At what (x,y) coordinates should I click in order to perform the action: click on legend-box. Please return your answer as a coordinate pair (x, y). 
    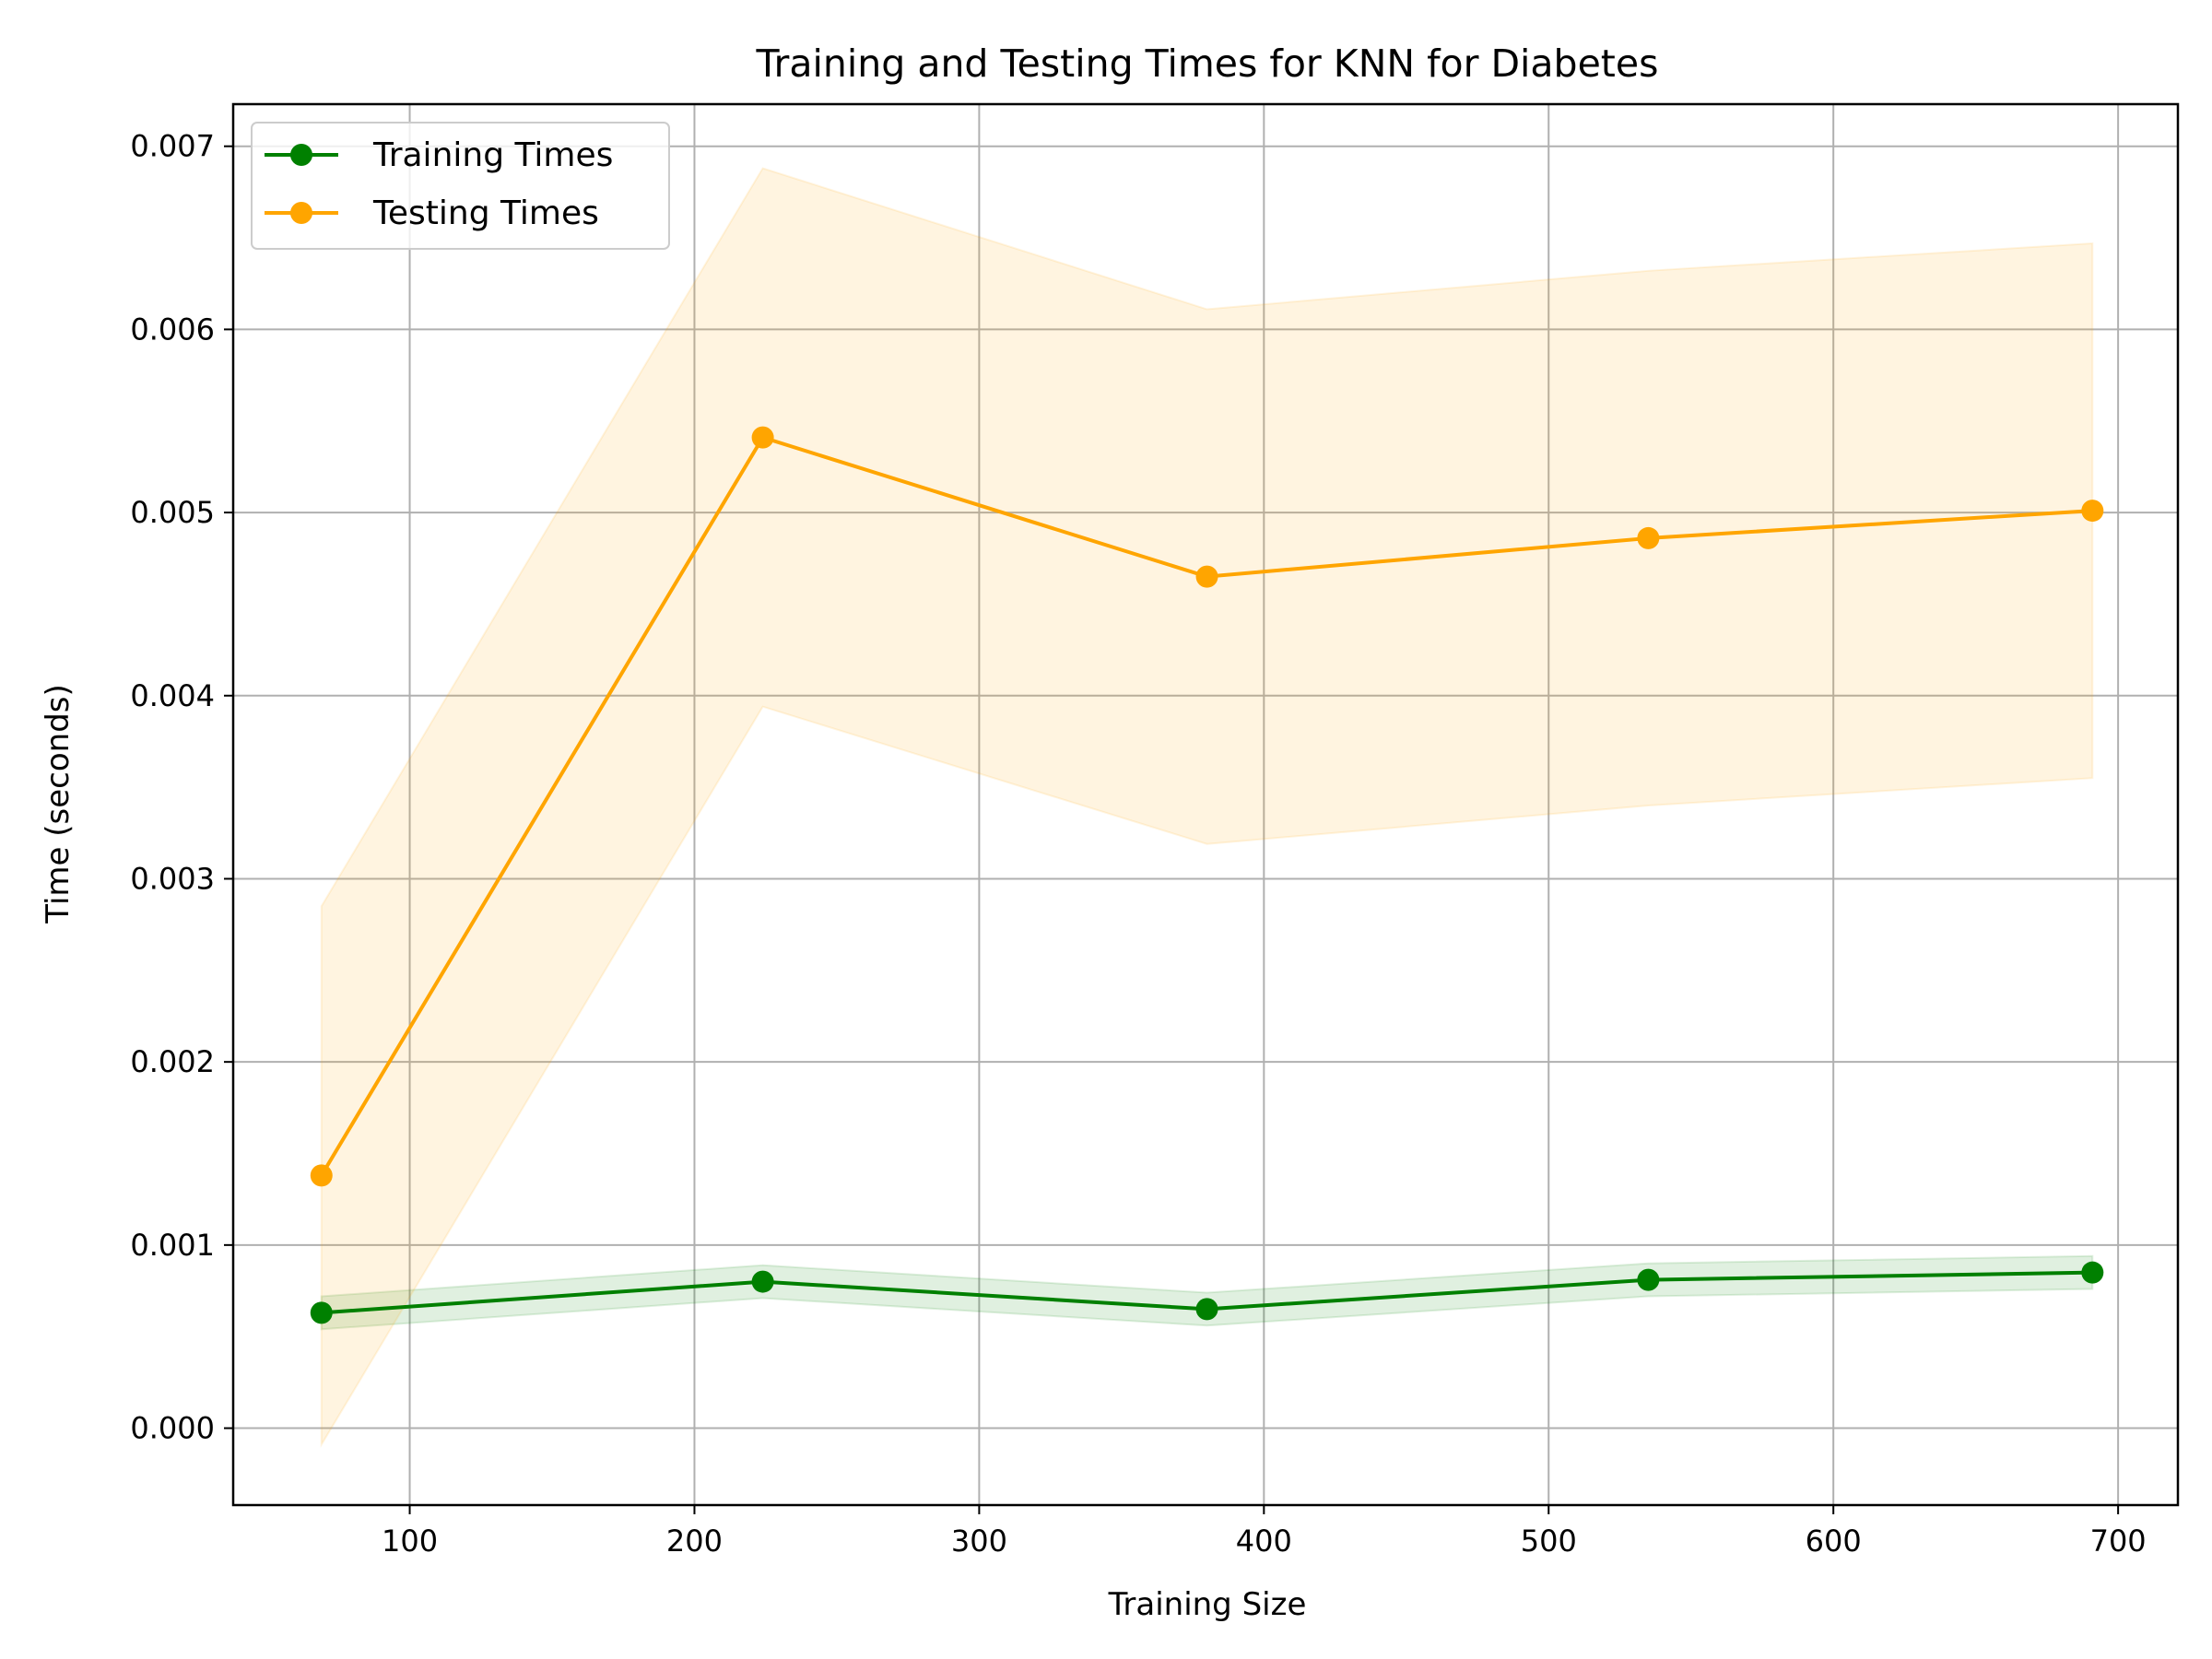
    Looking at the image, I should click on (460, 186).